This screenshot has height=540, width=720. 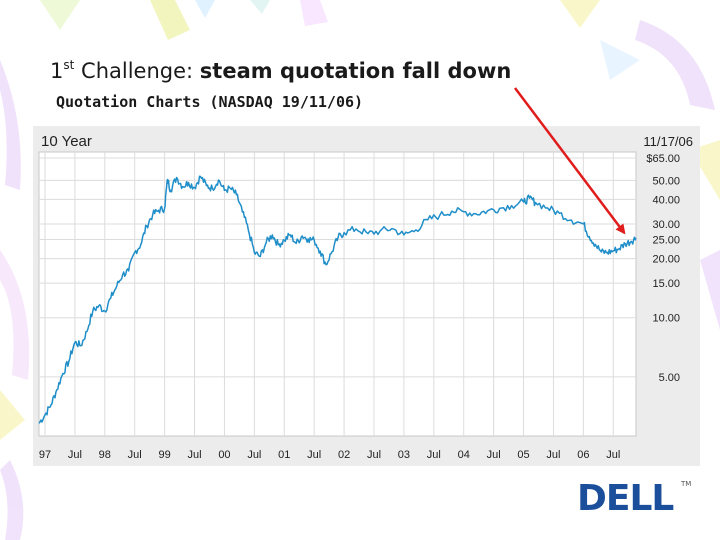 What do you see at coordinates (666, 200) in the screenshot?
I see `y-tick-label: 40.00` at bounding box center [666, 200].